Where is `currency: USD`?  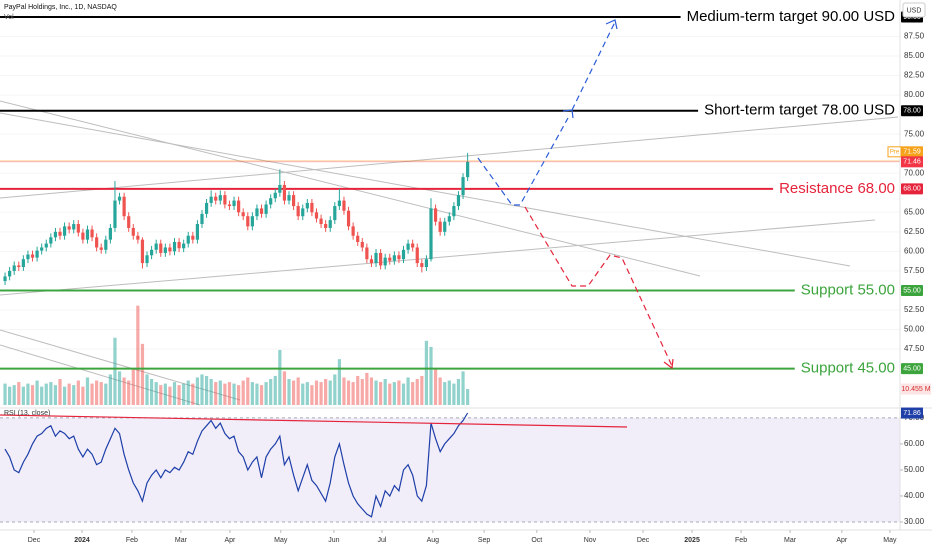
currency: USD is located at coordinates (914, 10).